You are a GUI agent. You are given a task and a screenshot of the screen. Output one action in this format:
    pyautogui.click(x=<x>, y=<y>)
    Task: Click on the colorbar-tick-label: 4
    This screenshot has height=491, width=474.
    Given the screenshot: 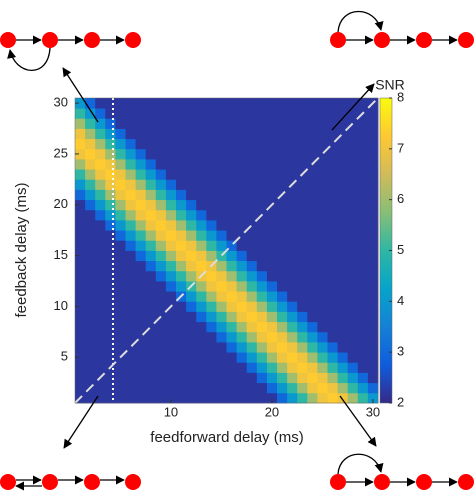 What is the action you would take?
    pyautogui.click(x=400, y=300)
    